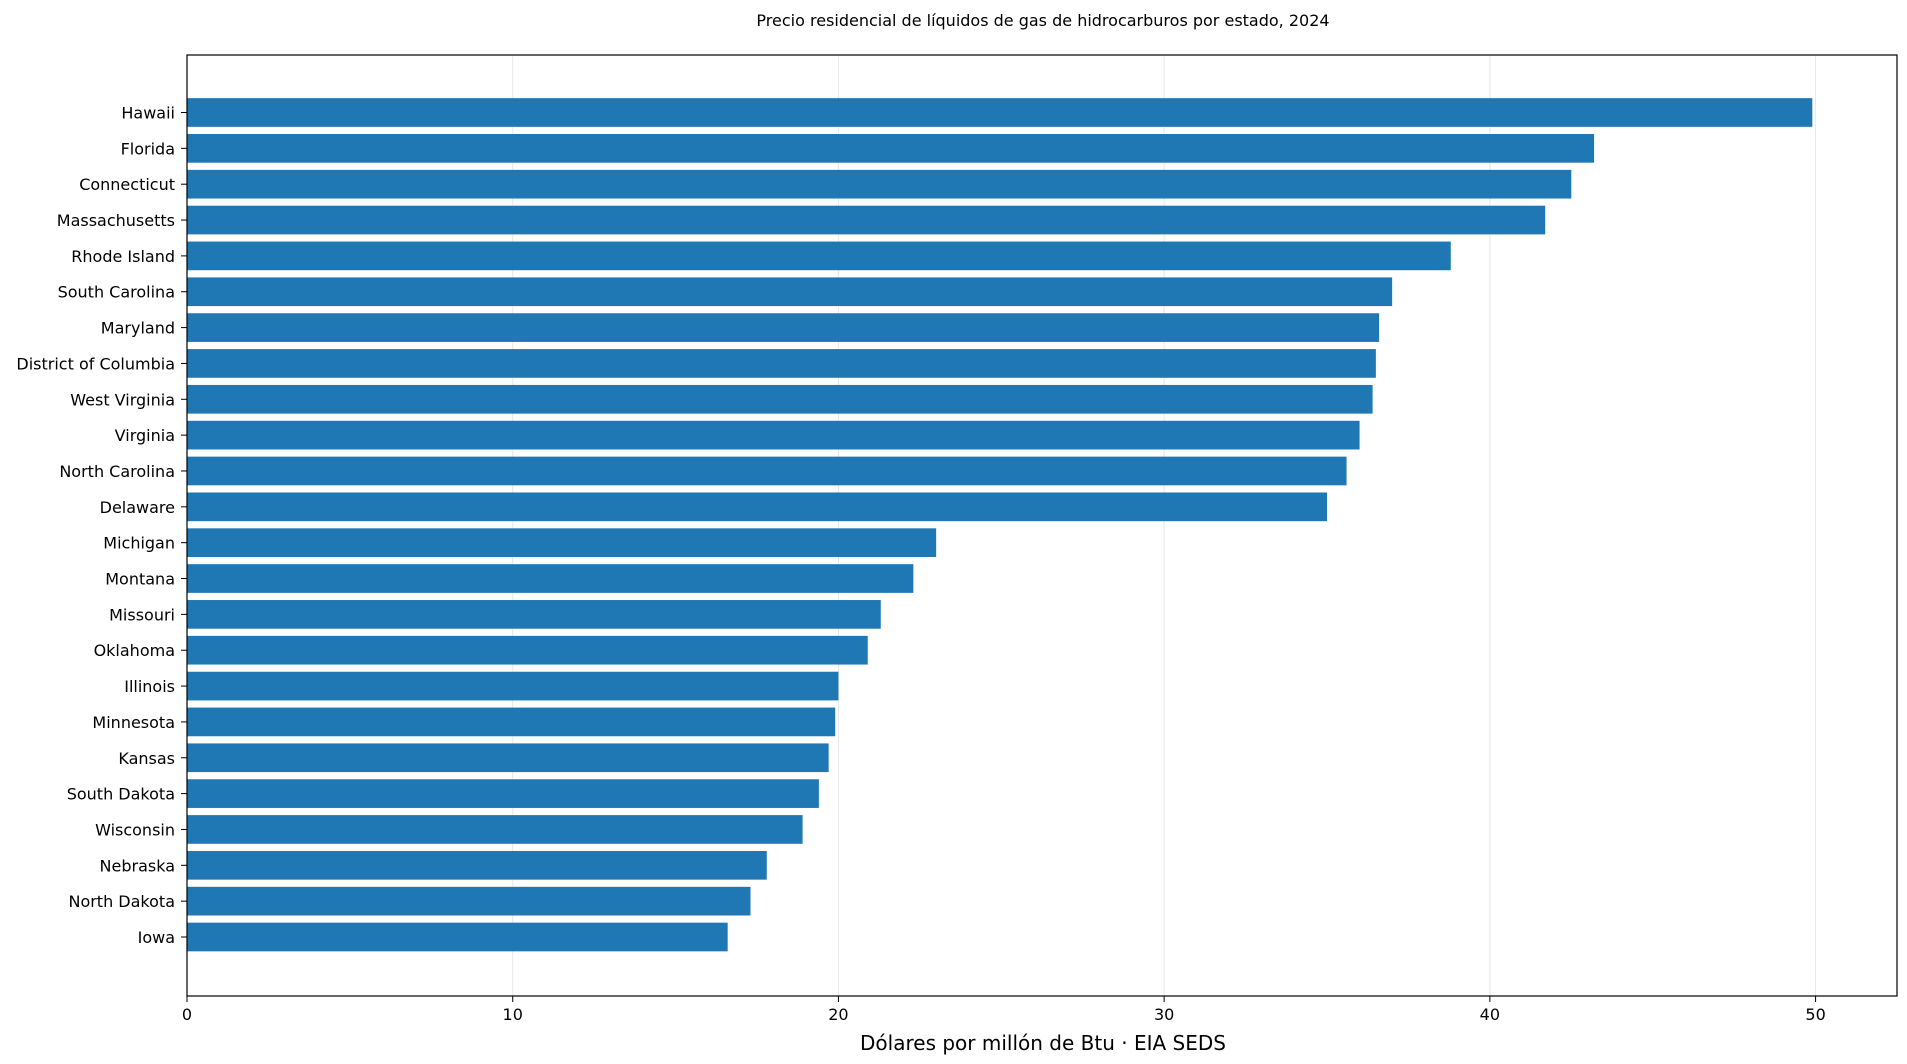  Describe the element at coordinates (149, 686) in the screenshot. I see `y-tick-label: Illinois` at that location.